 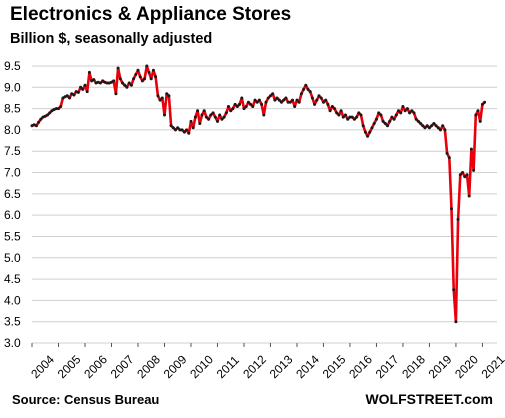 I want to click on y-tick-label: 7.5, so click(x=12, y=151).